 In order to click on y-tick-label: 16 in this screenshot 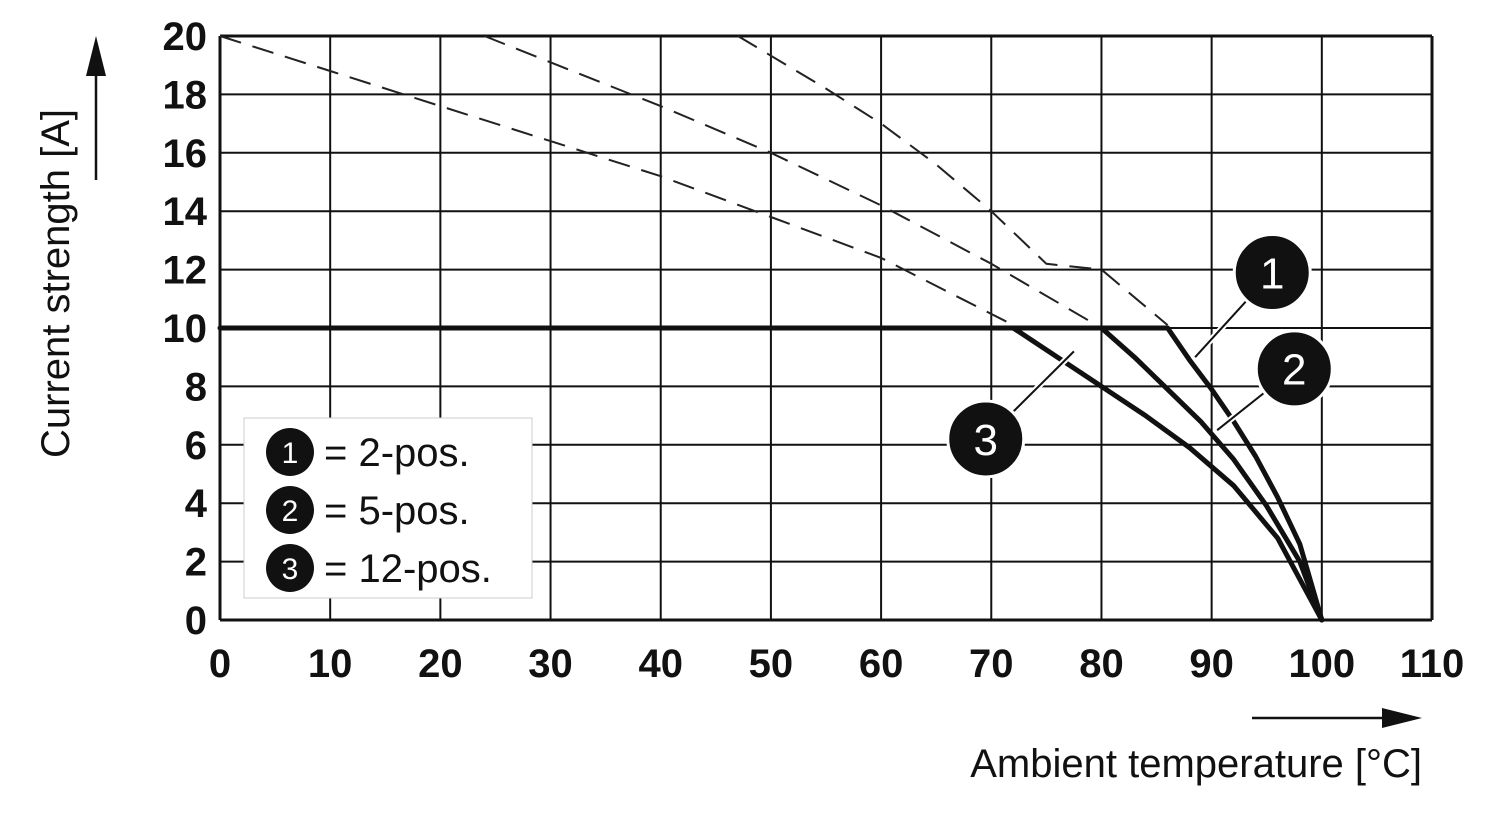, I will do `click(185, 154)`.